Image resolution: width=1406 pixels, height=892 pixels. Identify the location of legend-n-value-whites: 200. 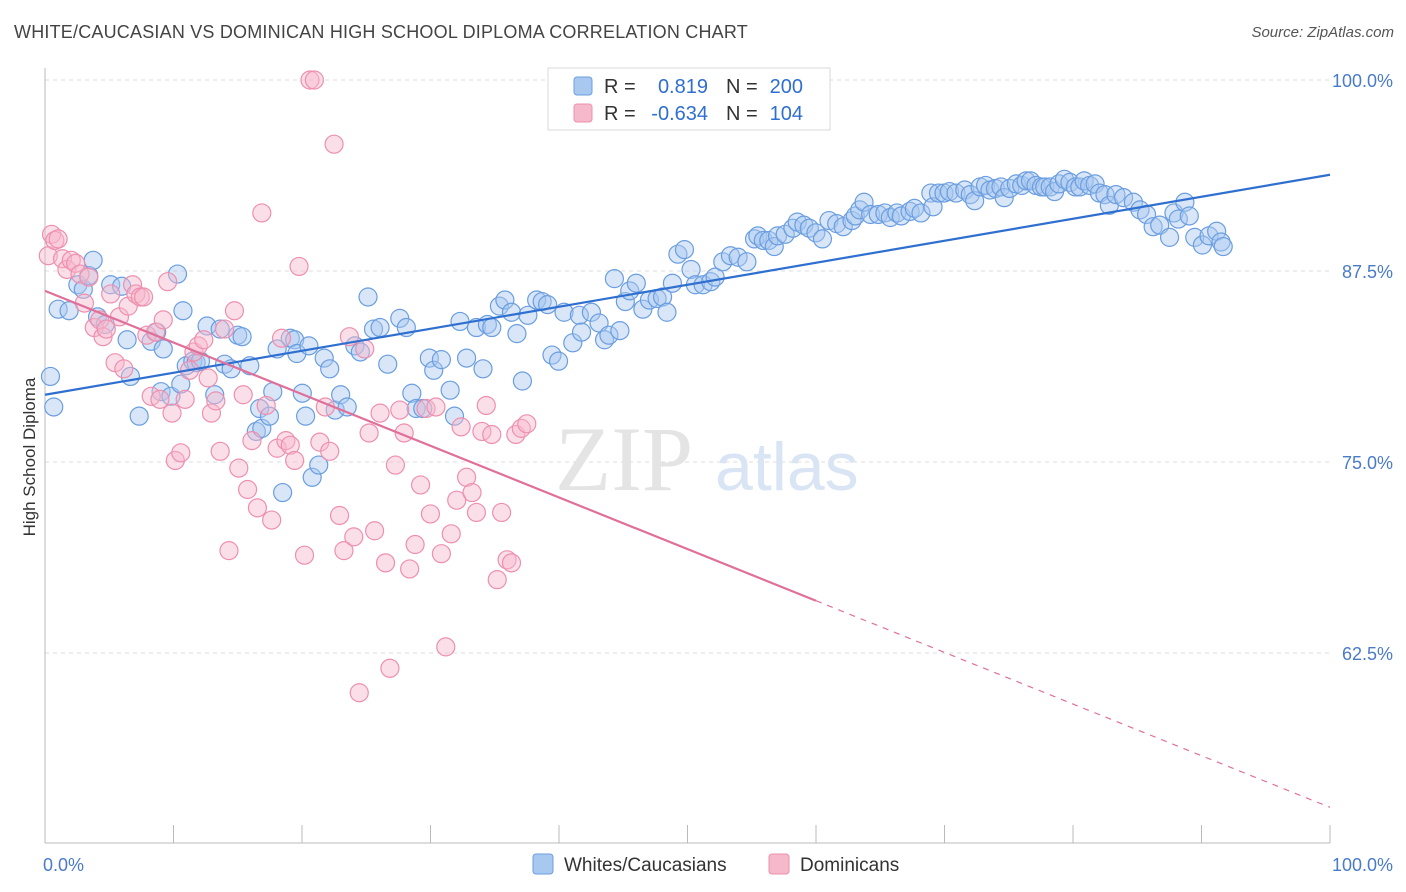
(786, 87).